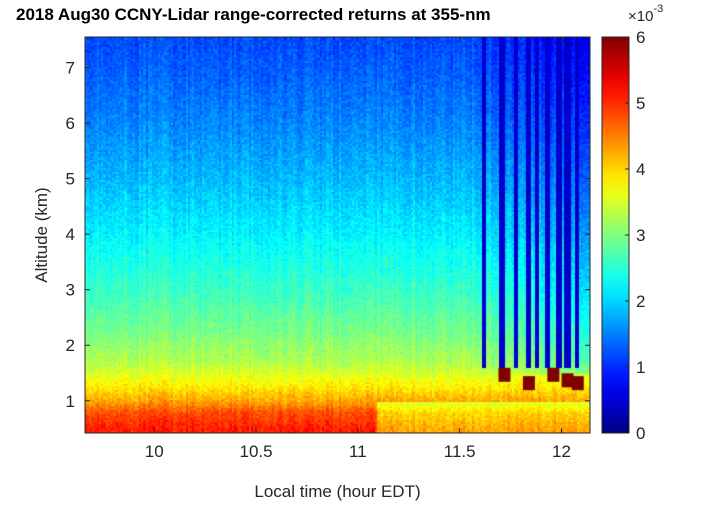 Image resolution: width=719 pixels, height=505 pixels. Describe the element at coordinates (70, 290) in the screenshot. I see `y-tick-label: 3` at that location.